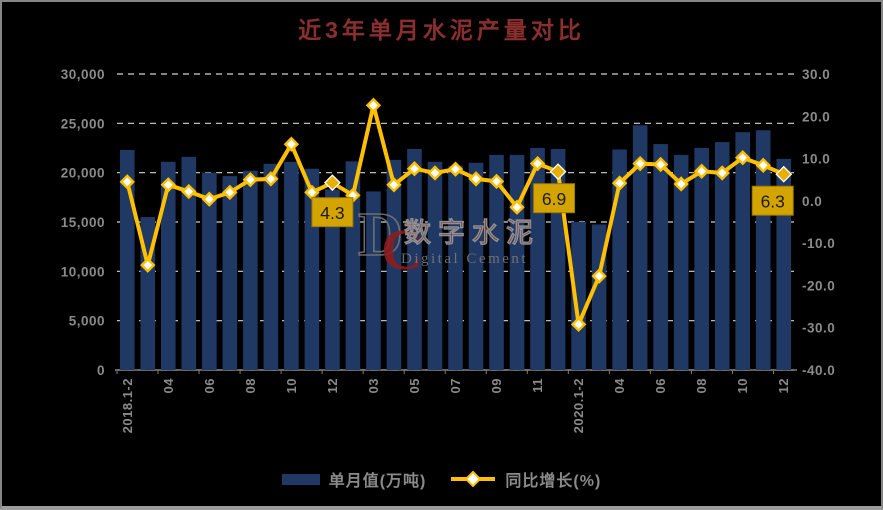  What do you see at coordinates (818, 370) in the screenshot?
I see `y-axis-right-label: -40.0` at bounding box center [818, 370].